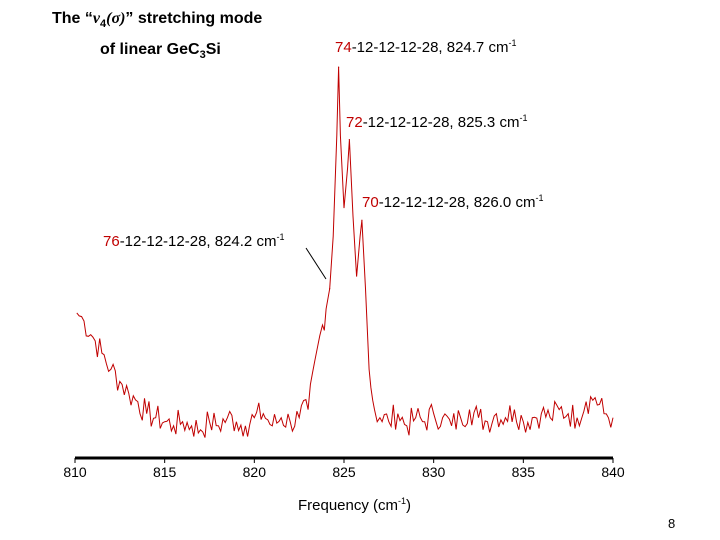 This screenshot has width=720, height=540. What do you see at coordinates (344, 460) in the screenshot?
I see `x-tick-group` at bounding box center [344, 460].